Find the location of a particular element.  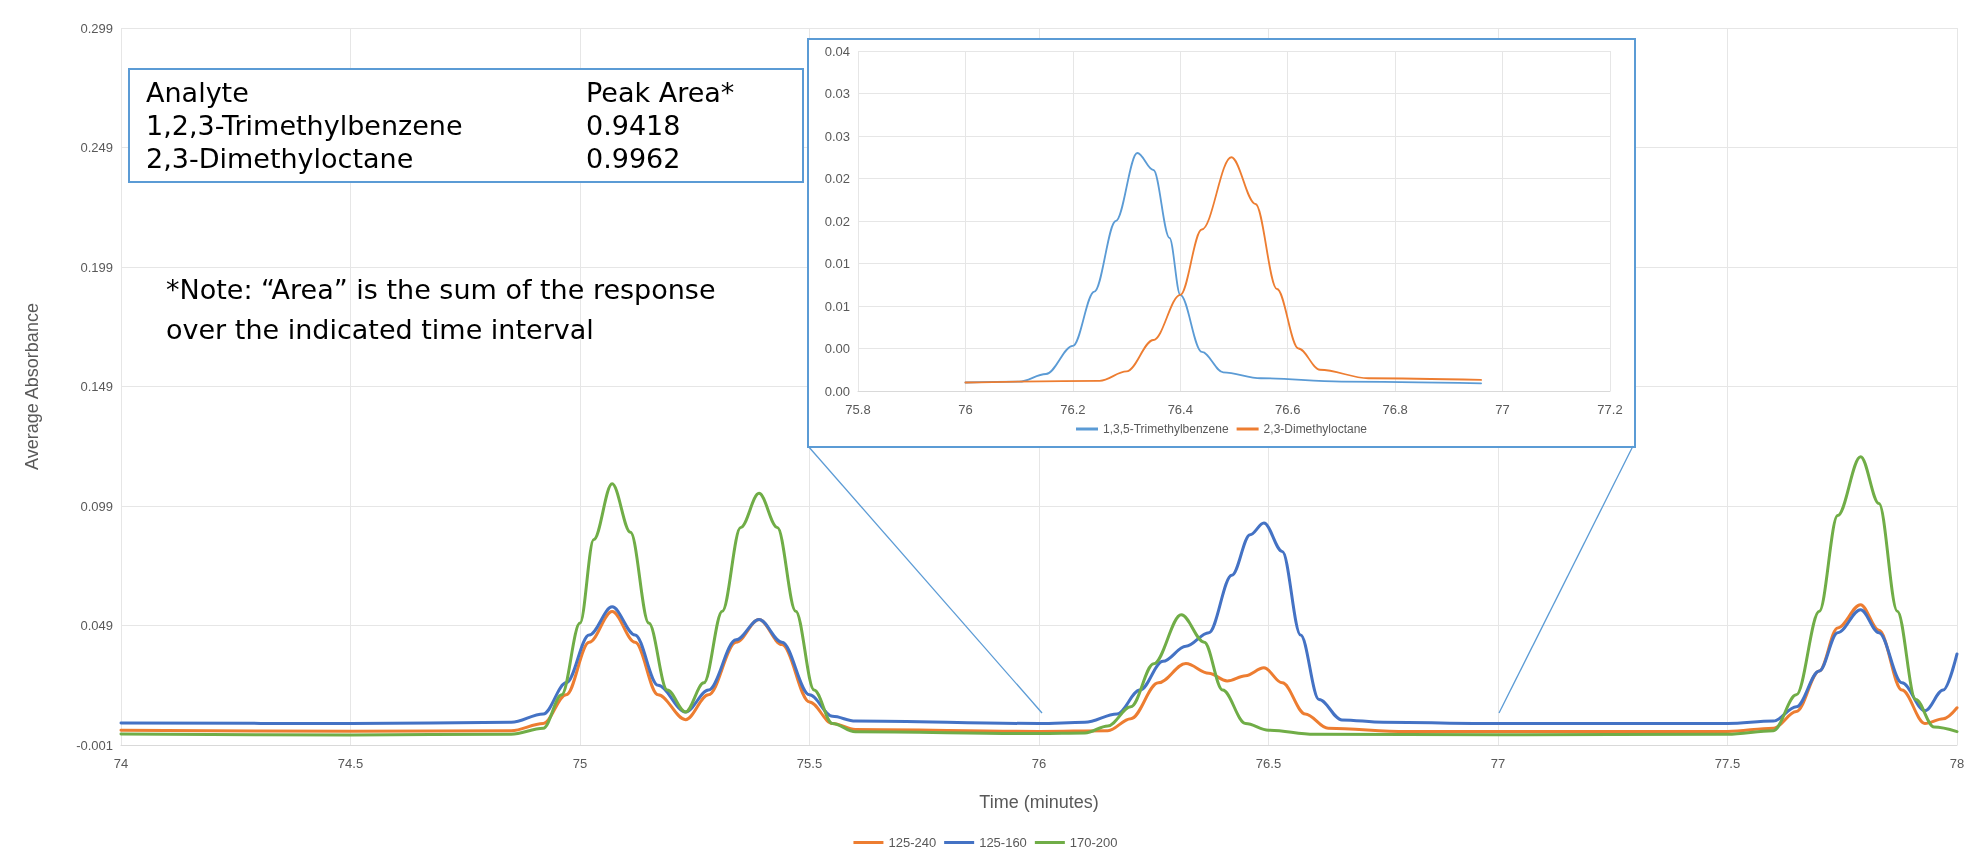

x-tick-label: 75.5 is located at coordinates (809, 763).